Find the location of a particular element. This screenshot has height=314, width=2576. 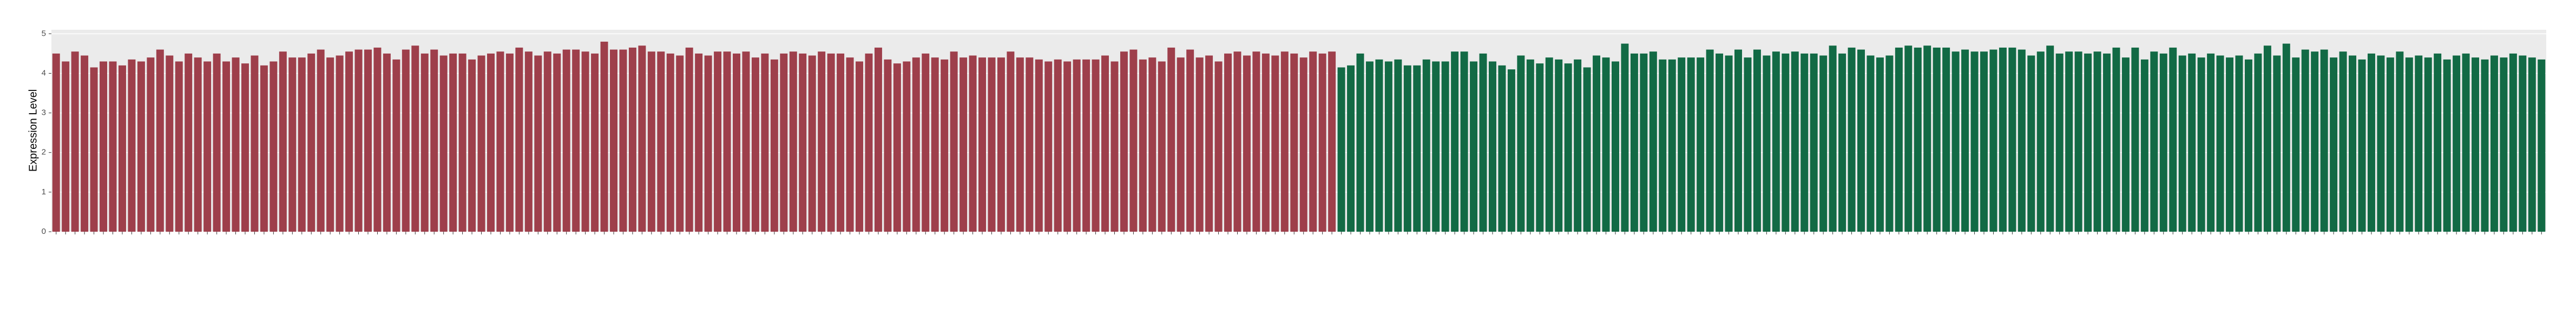

y-tick-label: 1 is located at coordinates (44, 192).